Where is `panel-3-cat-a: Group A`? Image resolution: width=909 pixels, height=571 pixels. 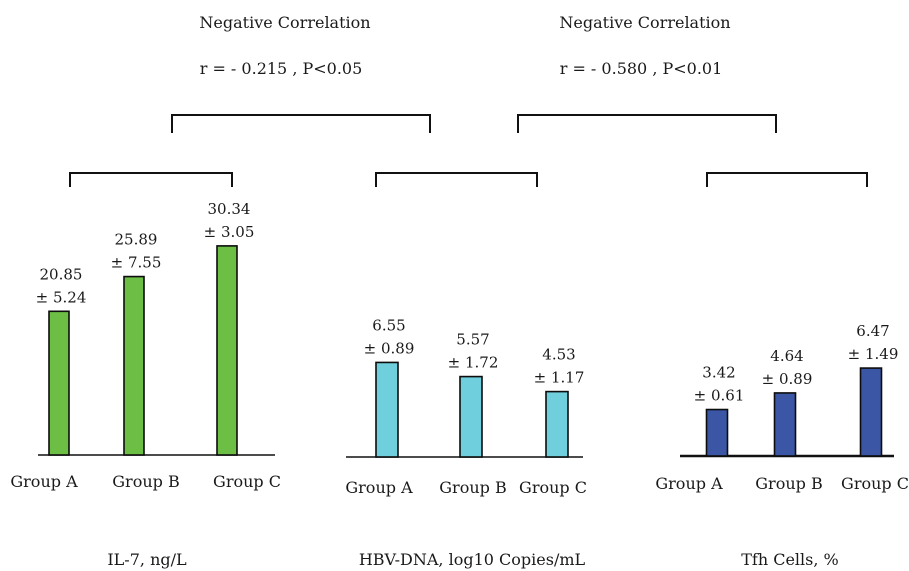 panel-3-cat-a: Group A is located at coordinates (689, 483).